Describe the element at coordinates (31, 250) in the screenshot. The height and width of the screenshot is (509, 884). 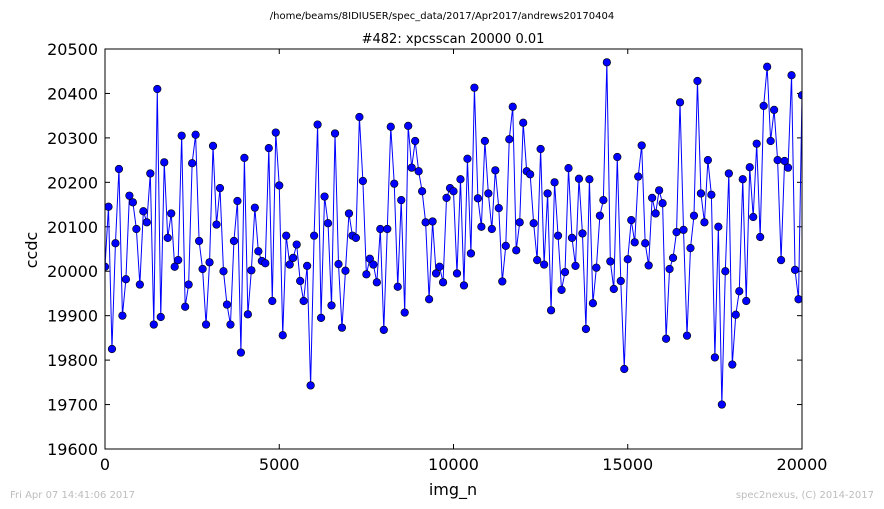
I see `y-axis-label: ccdc` at that location.